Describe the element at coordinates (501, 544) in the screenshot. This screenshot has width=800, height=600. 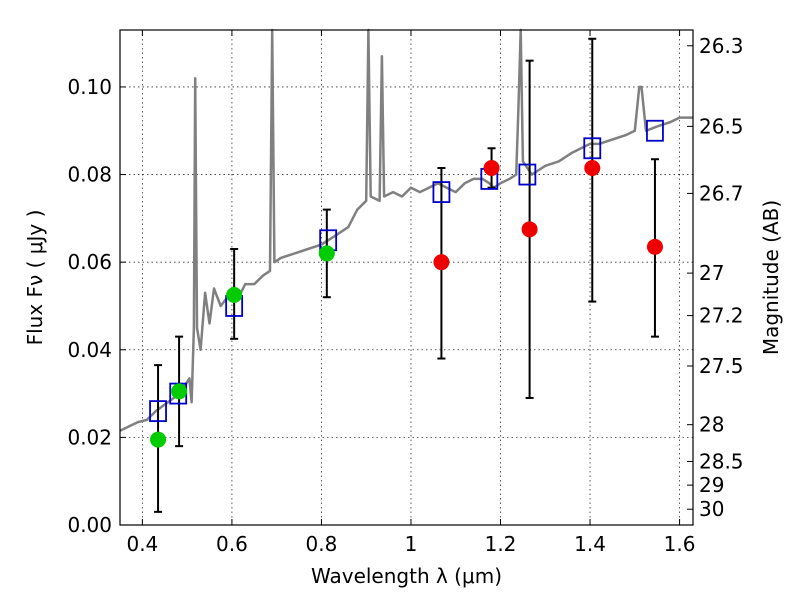
I see `x-tick-label: 1.2` at that location.